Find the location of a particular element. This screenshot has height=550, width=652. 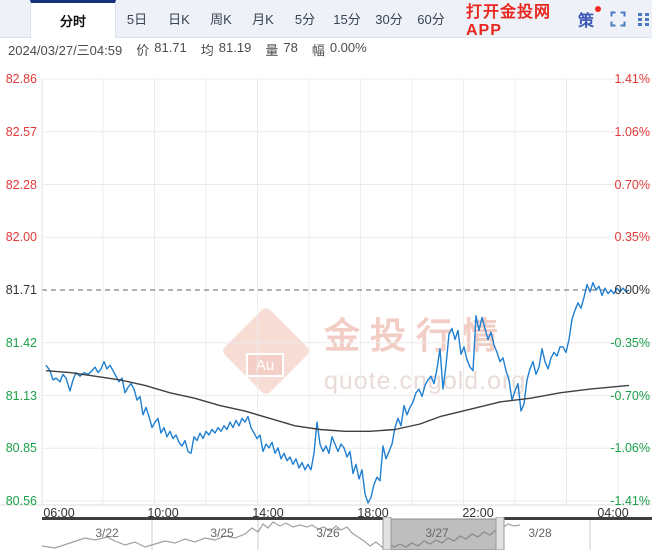

tab-time-share: 分时 is located at coordinates (73, 19).